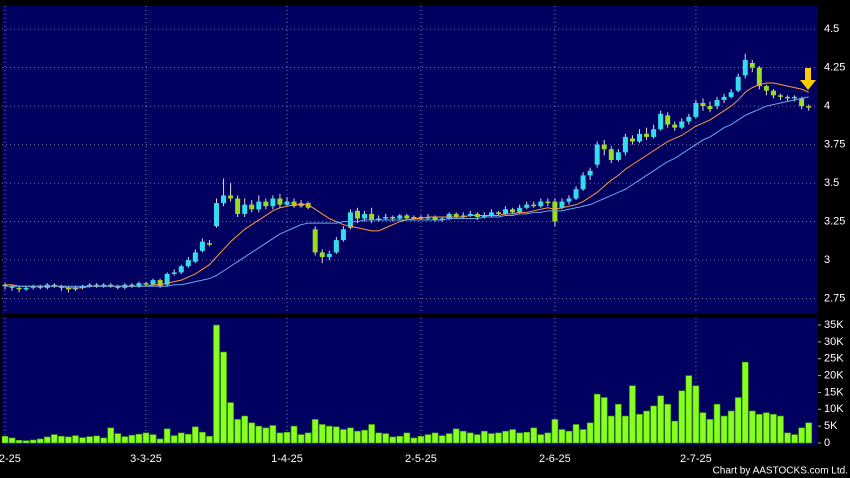  I want to click on y-tick-label: 4.25, so click(834, 68).